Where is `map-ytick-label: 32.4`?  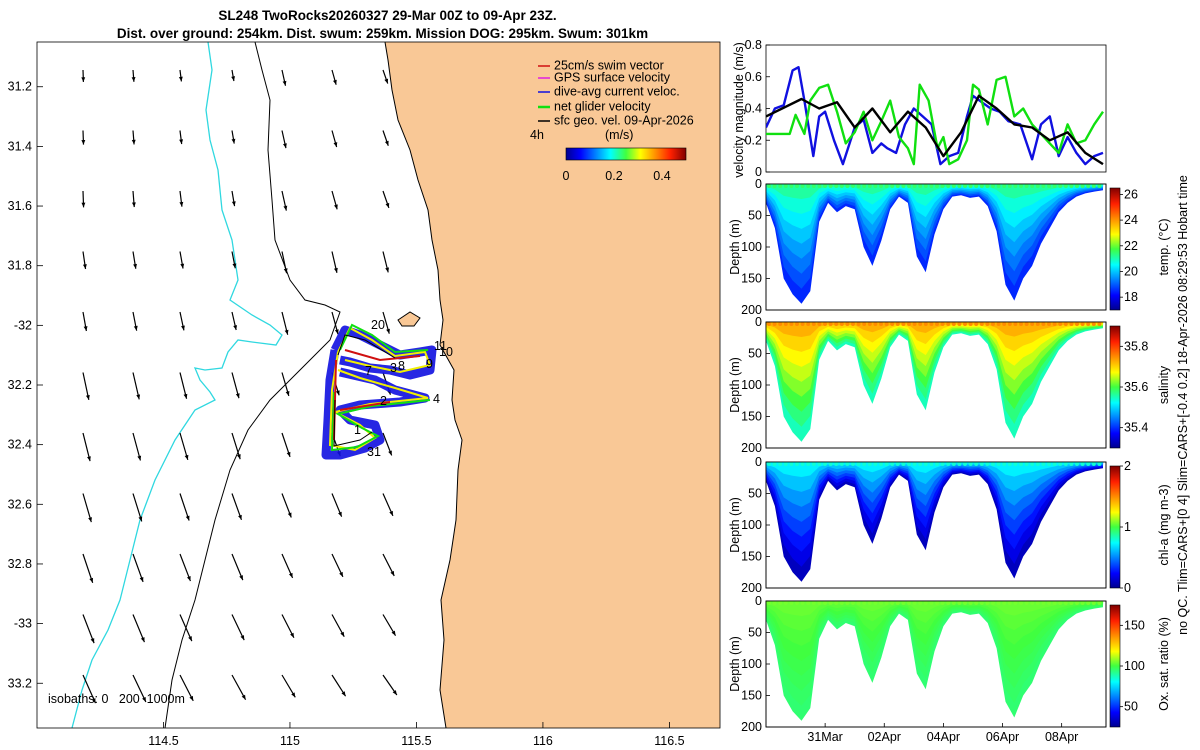 map-ytick-label: 32.4 is located at coordinates (20, 445).